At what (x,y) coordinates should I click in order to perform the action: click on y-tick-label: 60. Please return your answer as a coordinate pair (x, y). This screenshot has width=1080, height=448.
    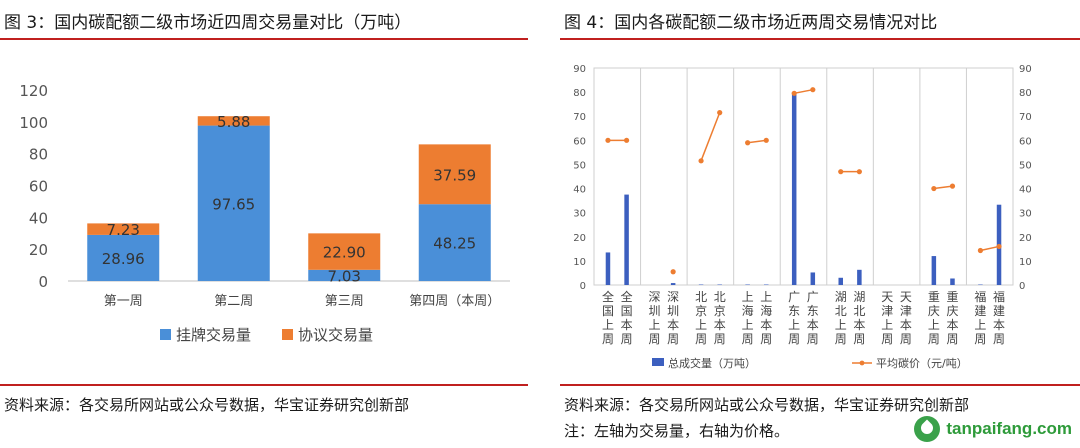
    Looking at the image, I should click on (38, 187).